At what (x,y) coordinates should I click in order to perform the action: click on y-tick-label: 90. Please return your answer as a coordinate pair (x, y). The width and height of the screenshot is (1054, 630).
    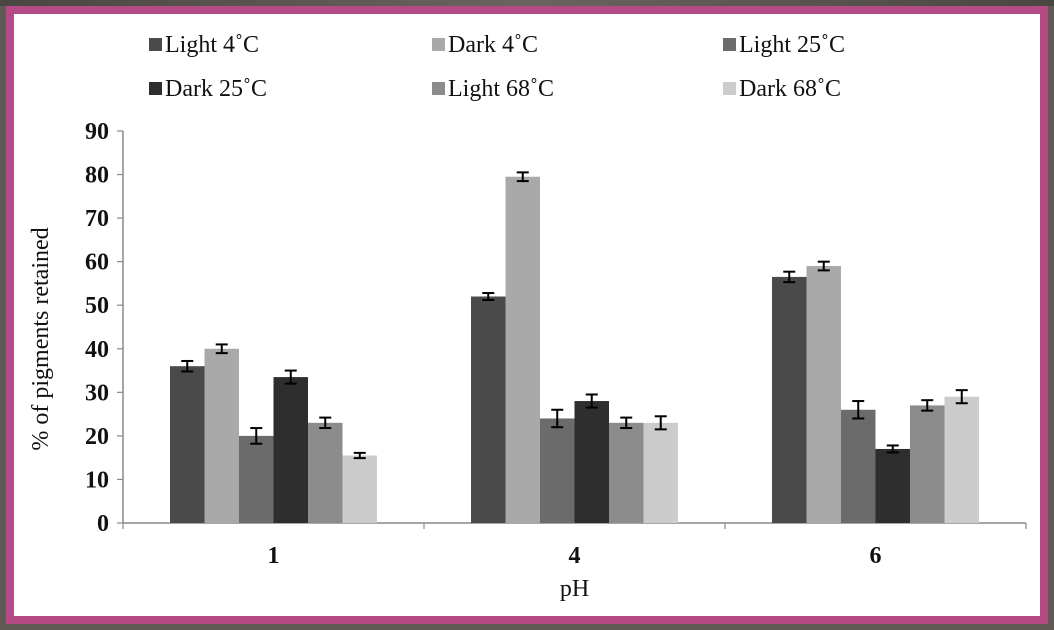
    Looking at the image, I should click on (97, 132).